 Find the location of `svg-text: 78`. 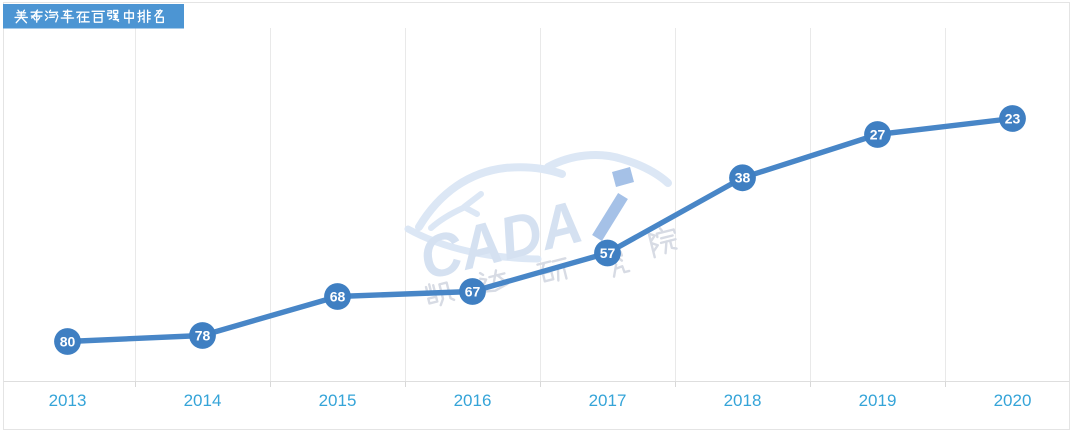

svg-text: 78 is located at coordinates (203, 335).